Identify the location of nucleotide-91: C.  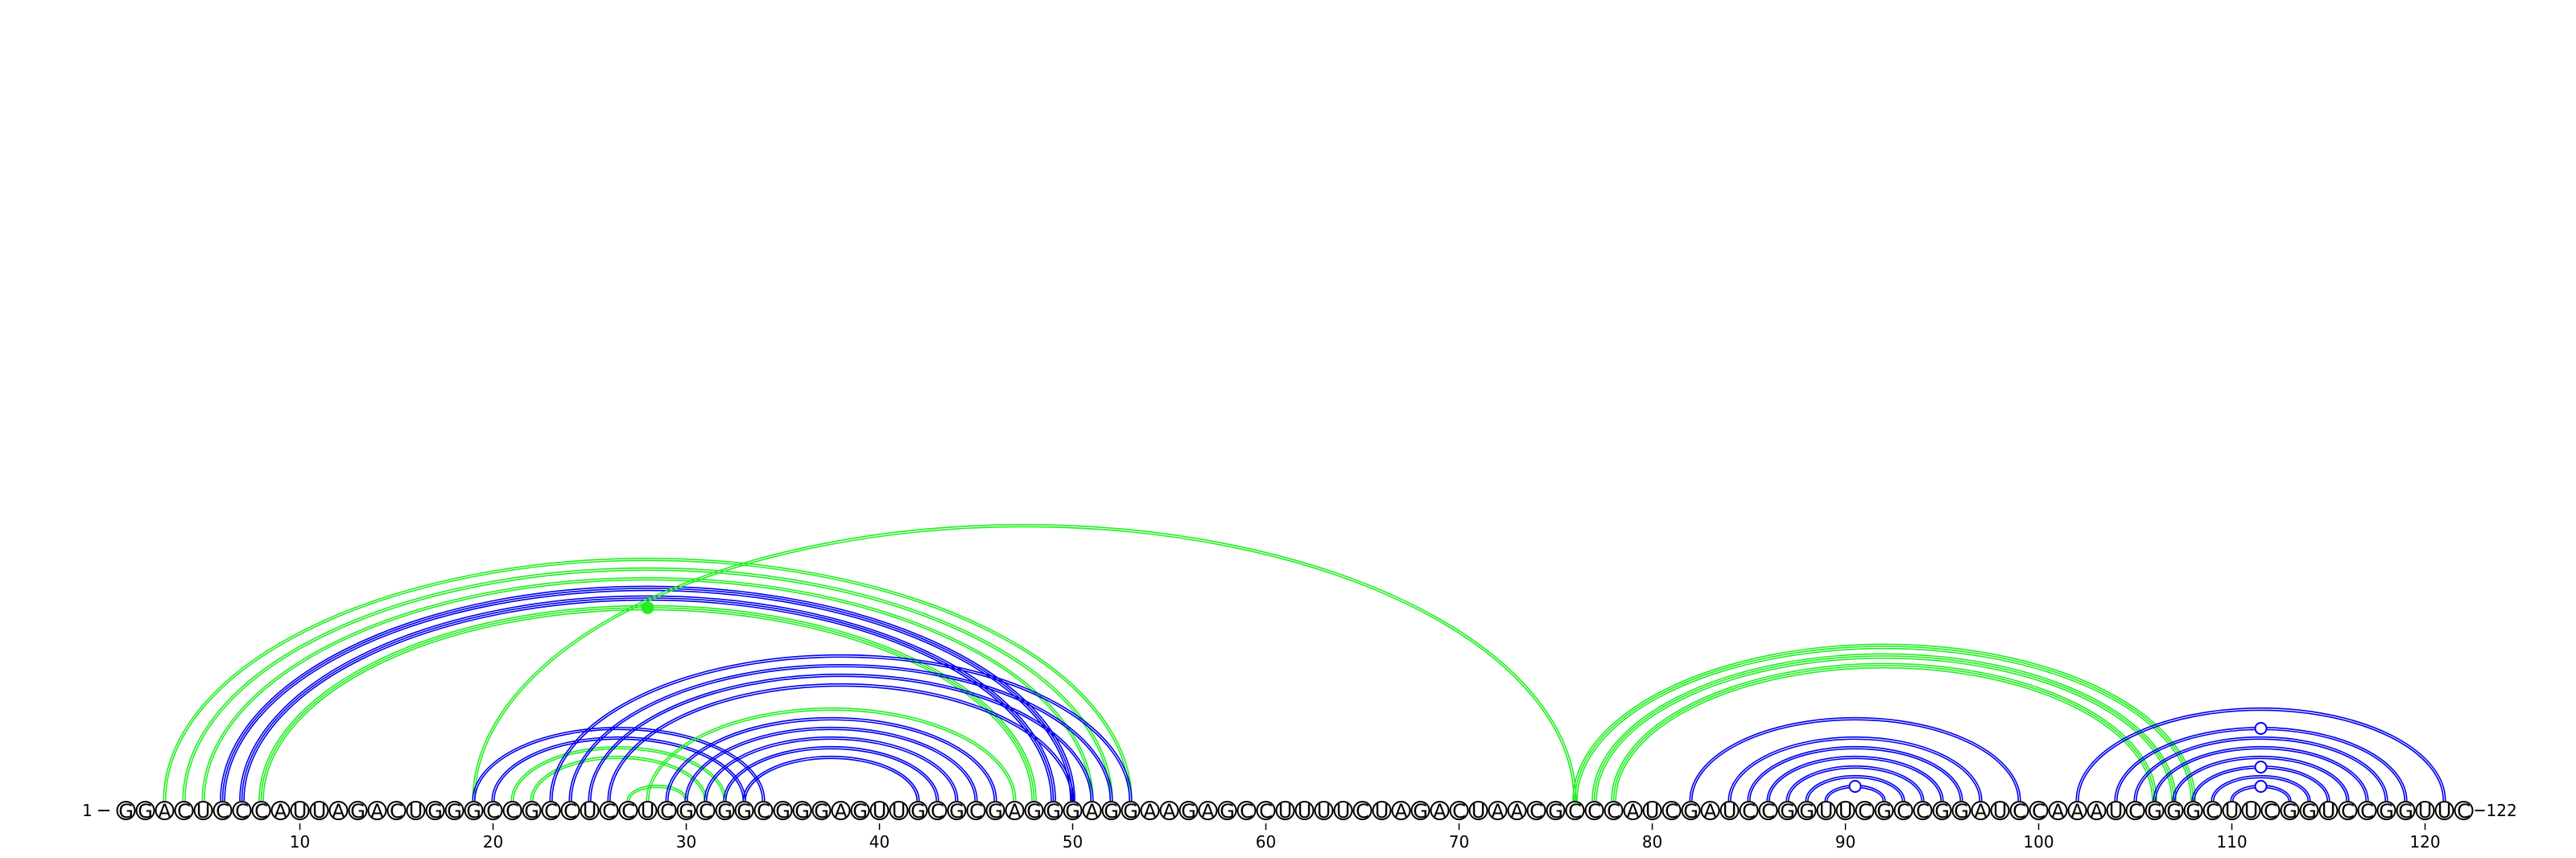
(1865, 812).